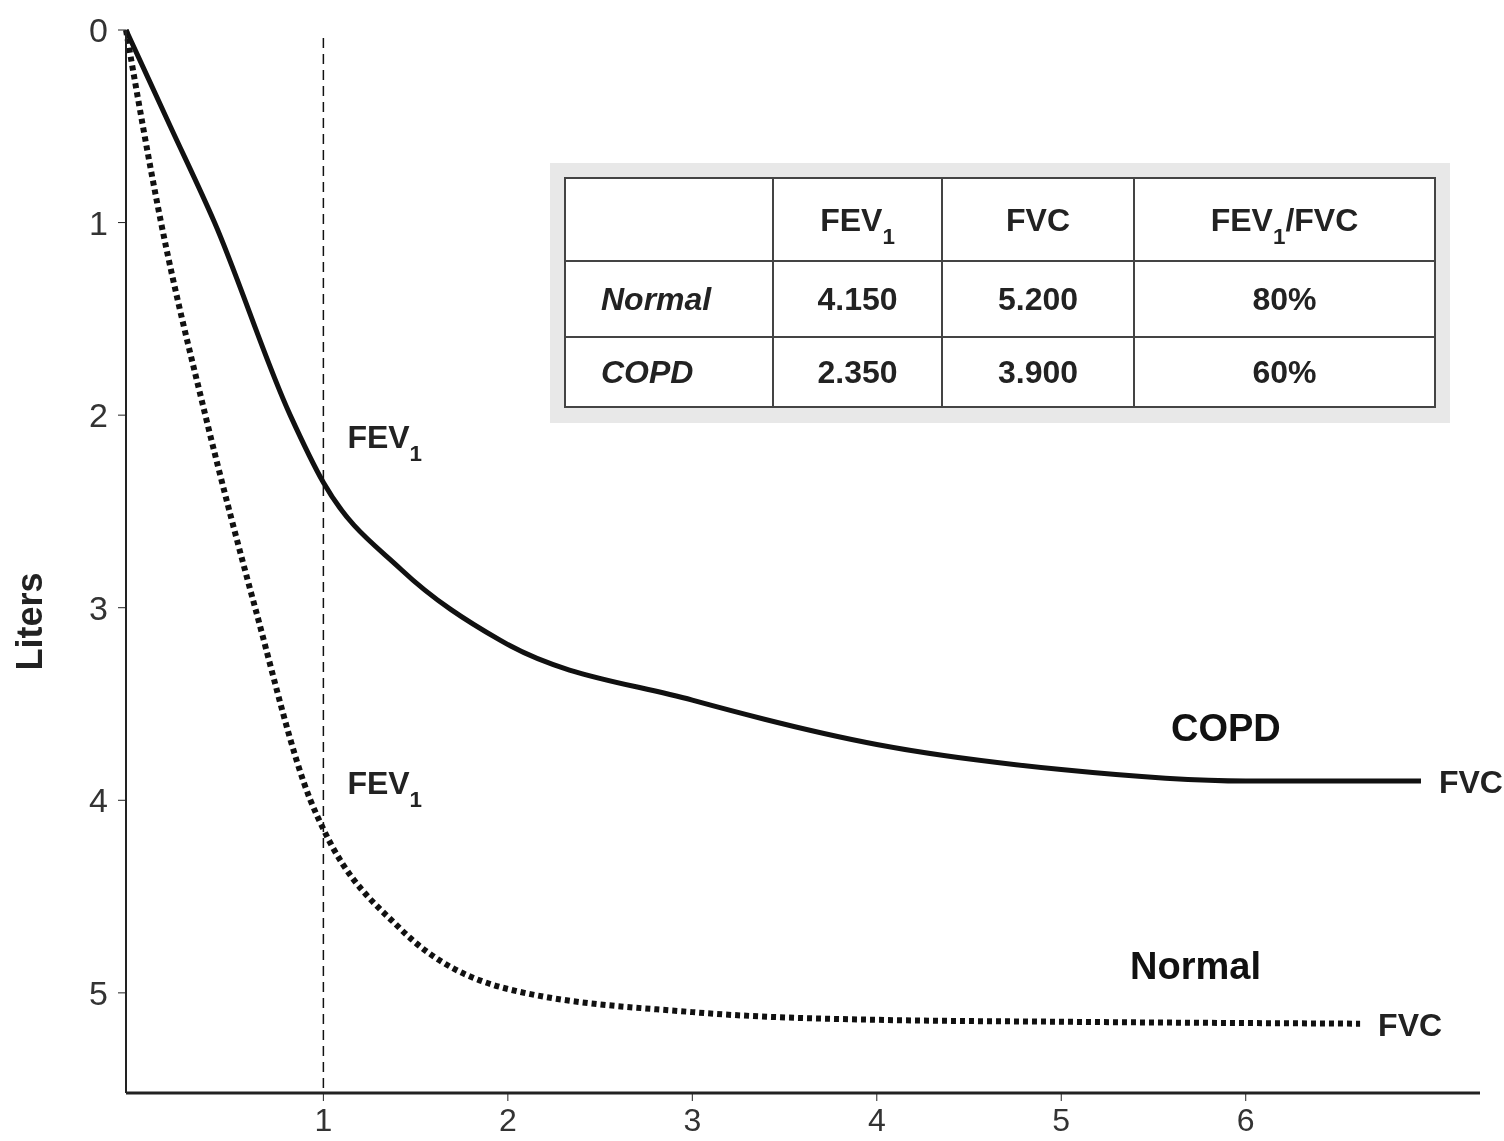 The width and height of the screenshot is (1504, 1141). Describe the element at coordinates (1196, 965) in the screenshot. I see `series-label: Normal` at that location.